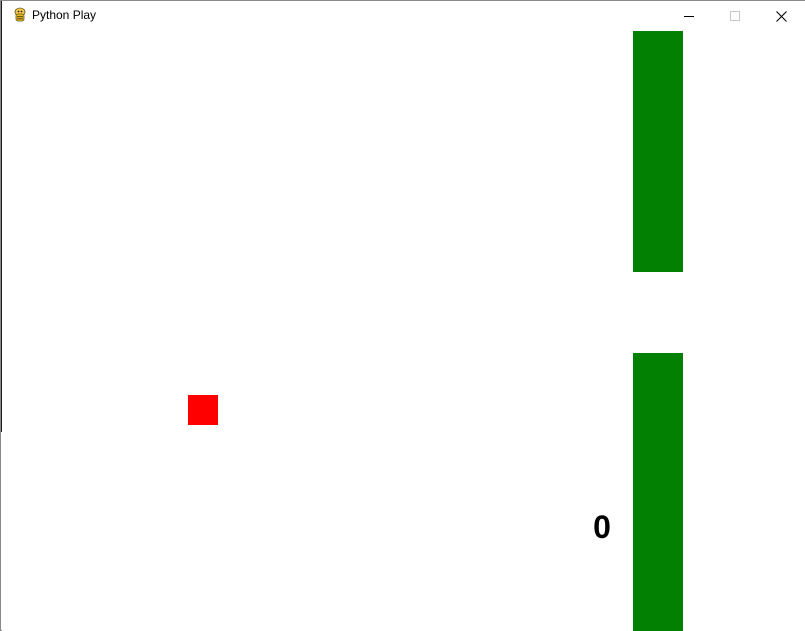  What do you see at coordinates (20, 14) in the screenshot?
I see `pygame-snake-icon` at bounding box center [20, 14].